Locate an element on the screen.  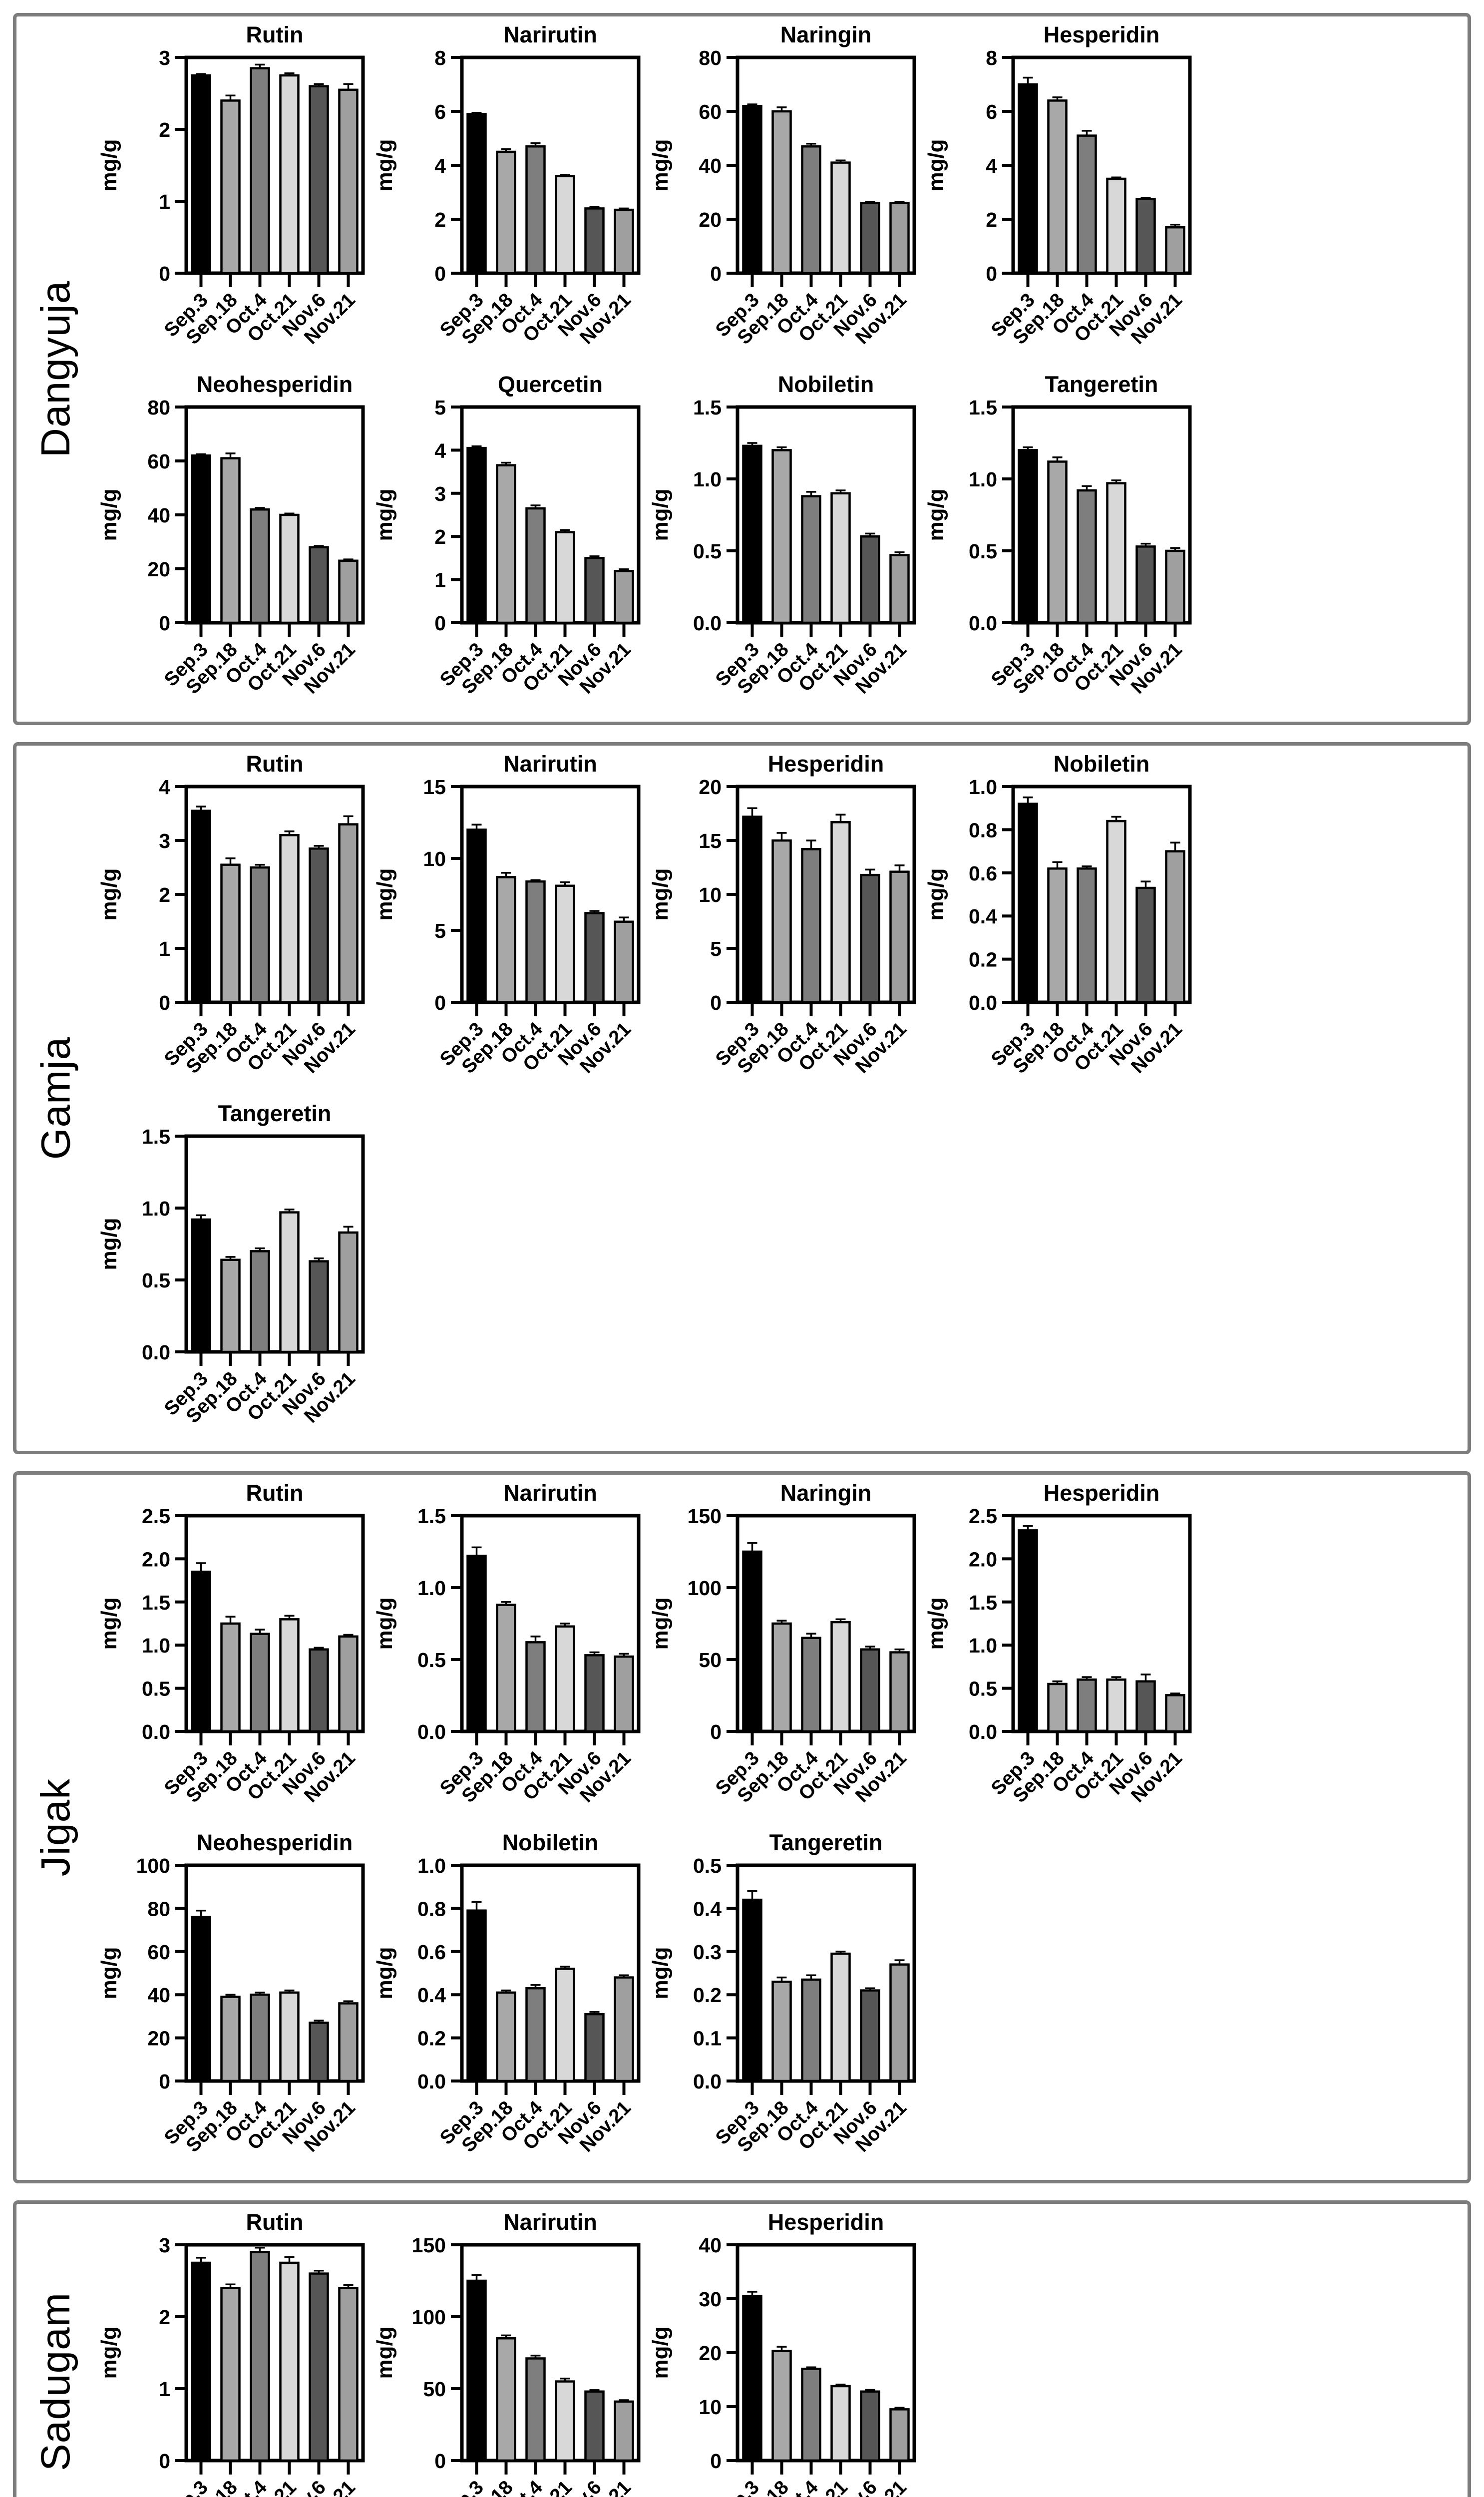
y-tick-label: 0.6 is located at coordinates (983, 873).